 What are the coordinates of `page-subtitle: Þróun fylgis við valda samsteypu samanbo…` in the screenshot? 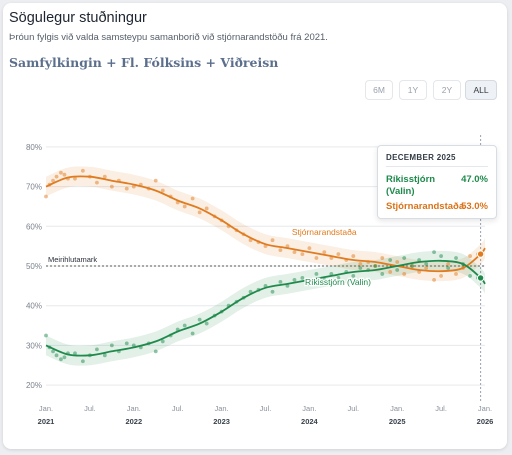 It's located at (168, 37).